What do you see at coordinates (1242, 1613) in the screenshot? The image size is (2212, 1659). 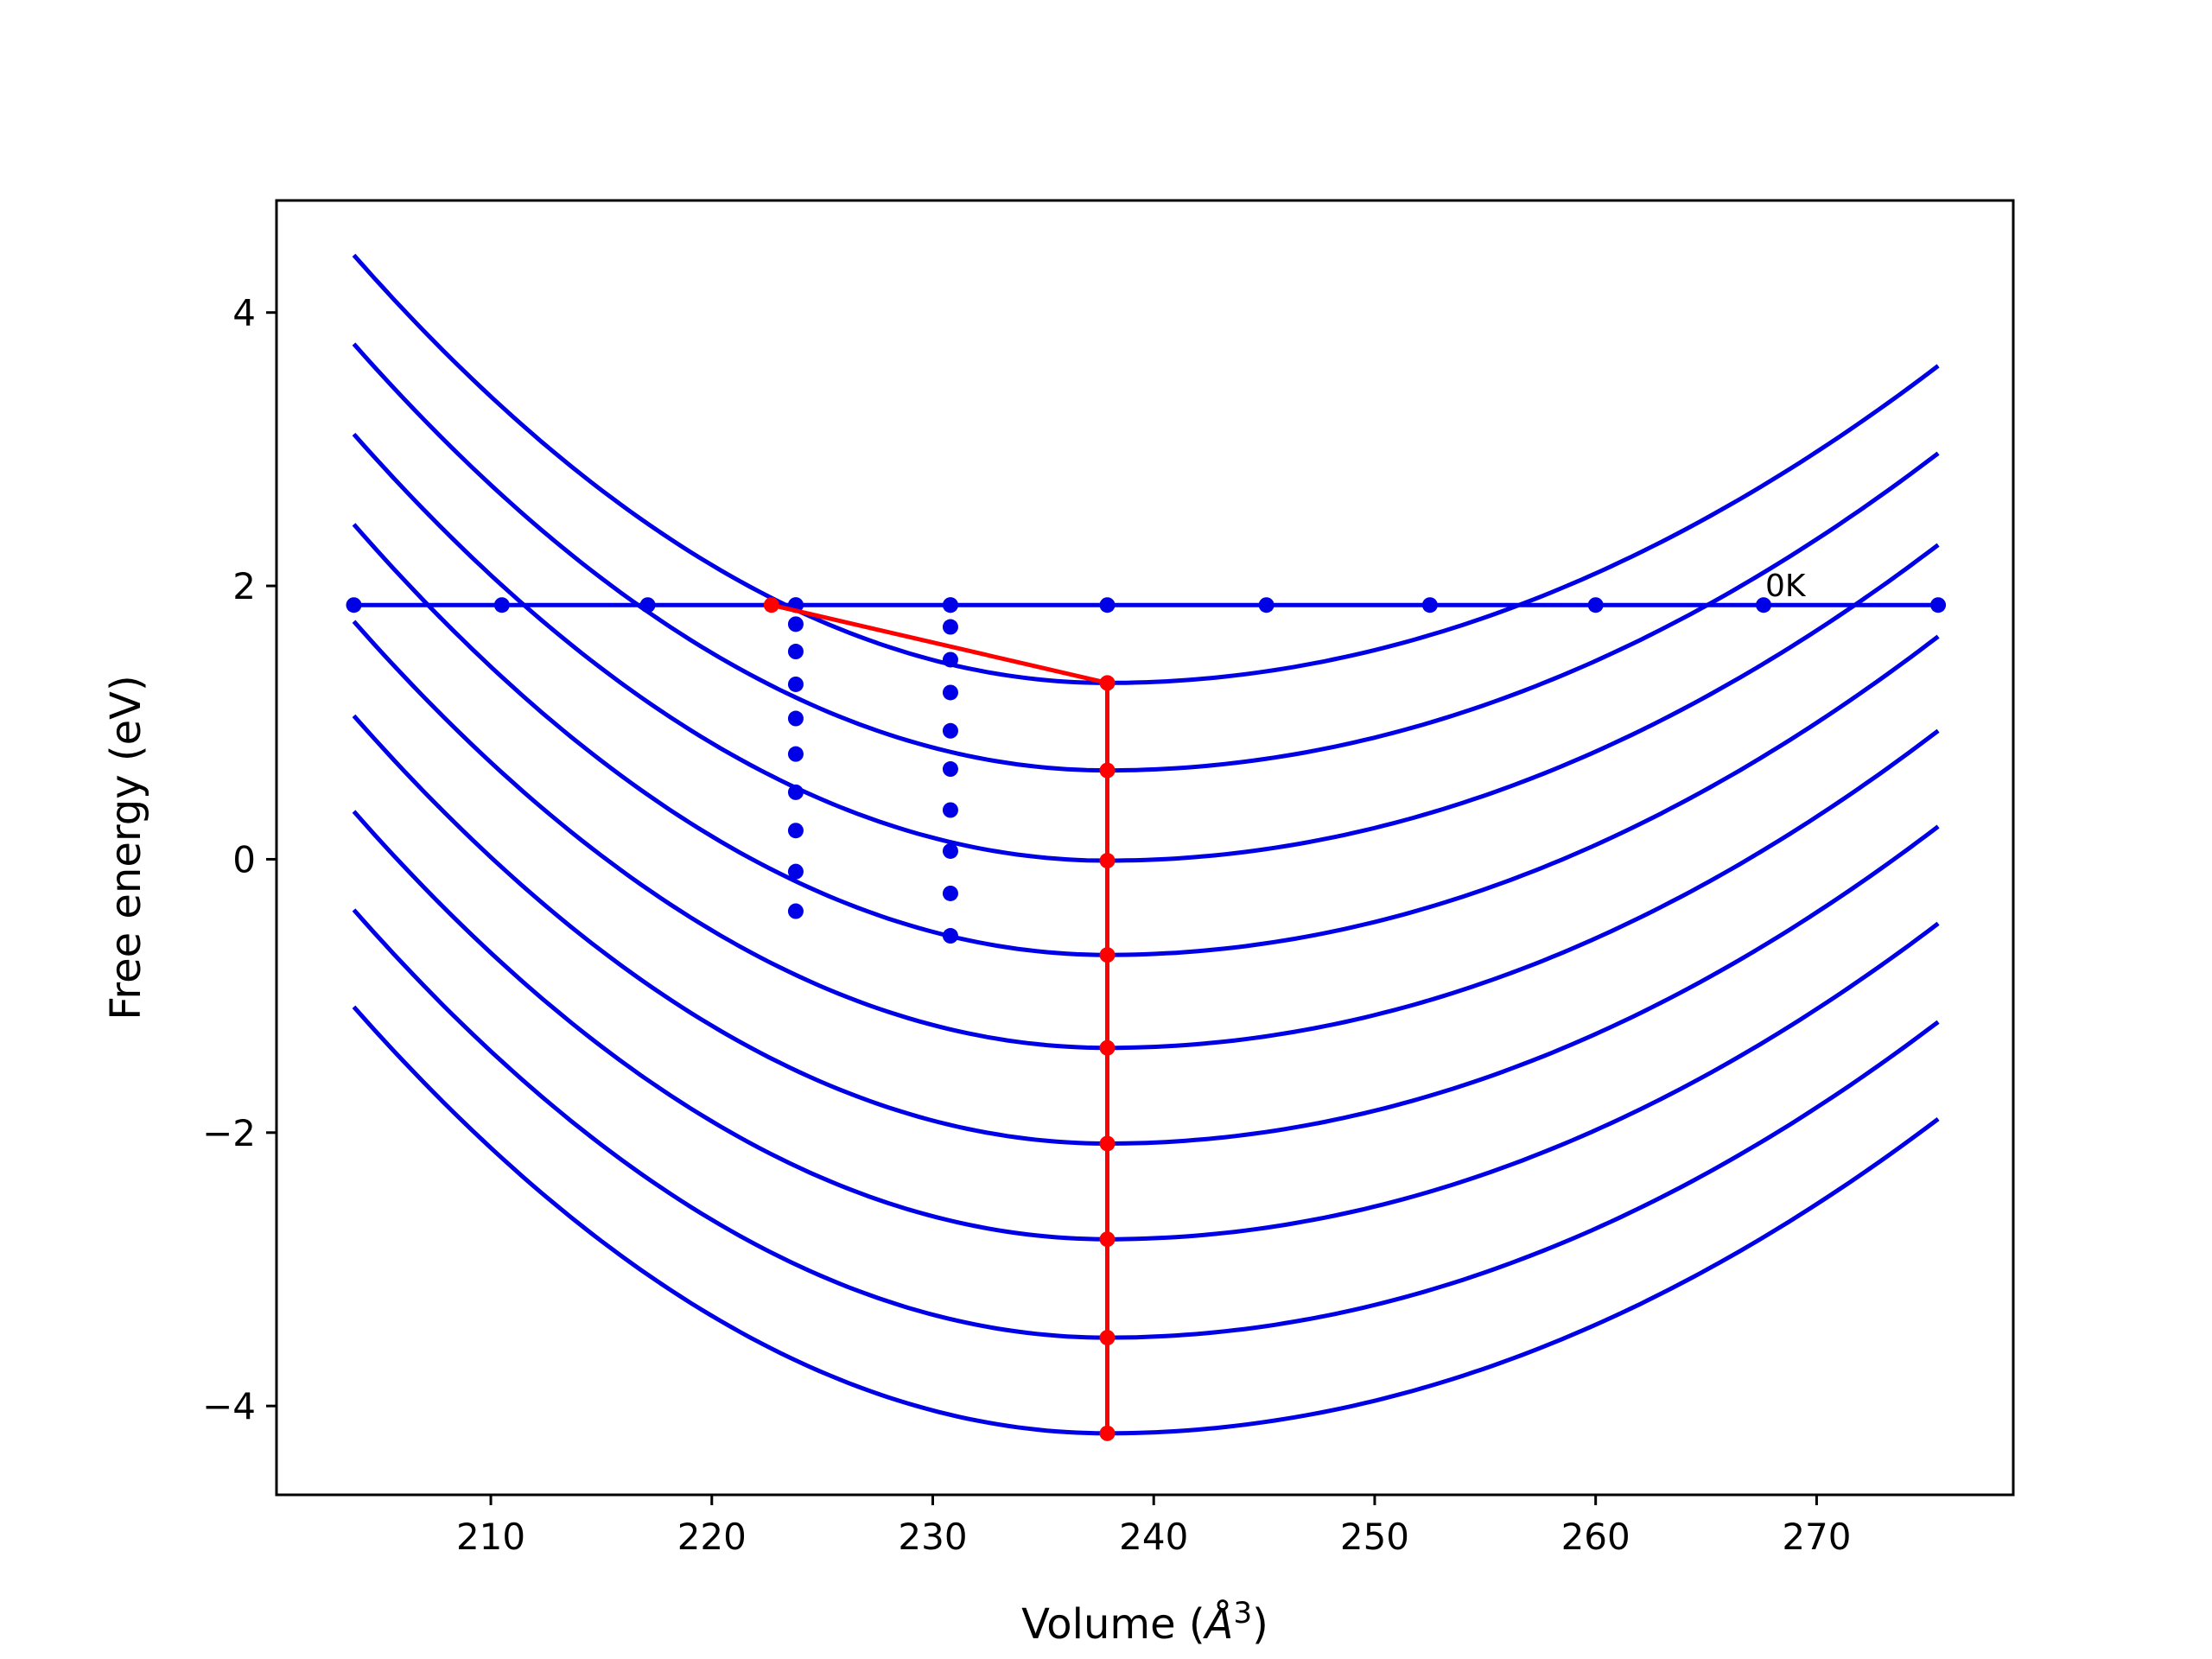 I see `x-axis-label-superscript: 3` at bounding box center [1242, 1613].